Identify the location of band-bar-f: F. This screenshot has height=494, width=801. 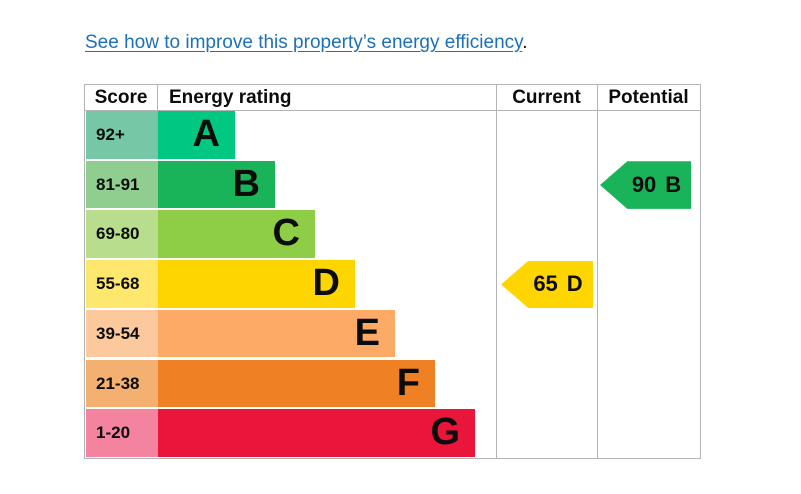
(296, 383).